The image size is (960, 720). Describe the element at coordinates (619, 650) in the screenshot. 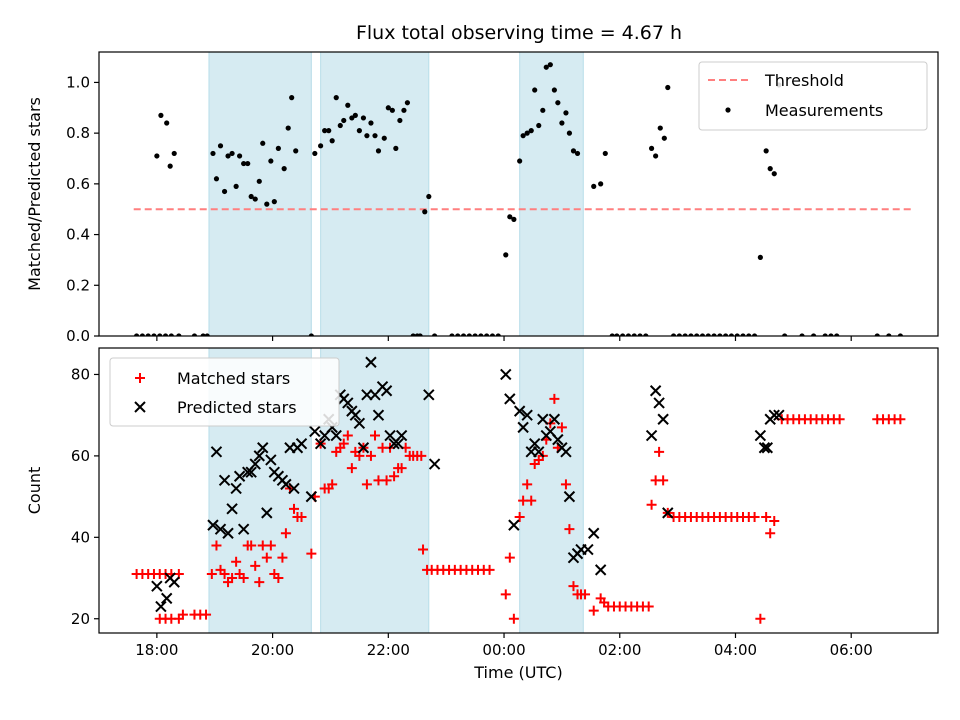

I see `x-tick-label: 02:00` at that location.